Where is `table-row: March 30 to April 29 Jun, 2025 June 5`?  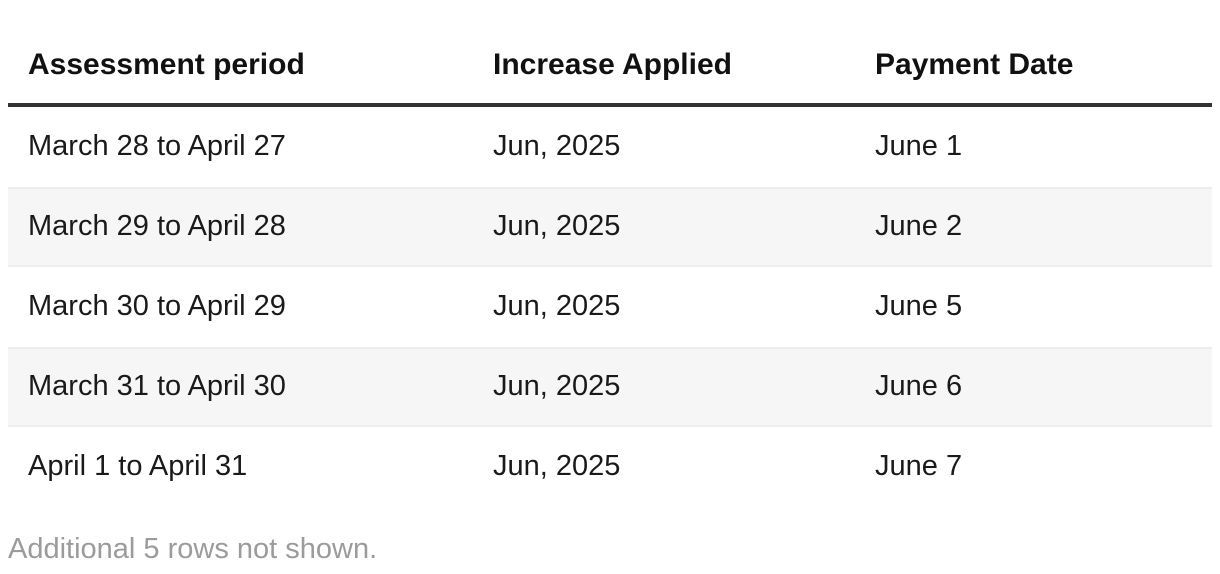 table-row: March 30 to April 29 Jun, 2025 June 5 is located at coordinates (610, 307).